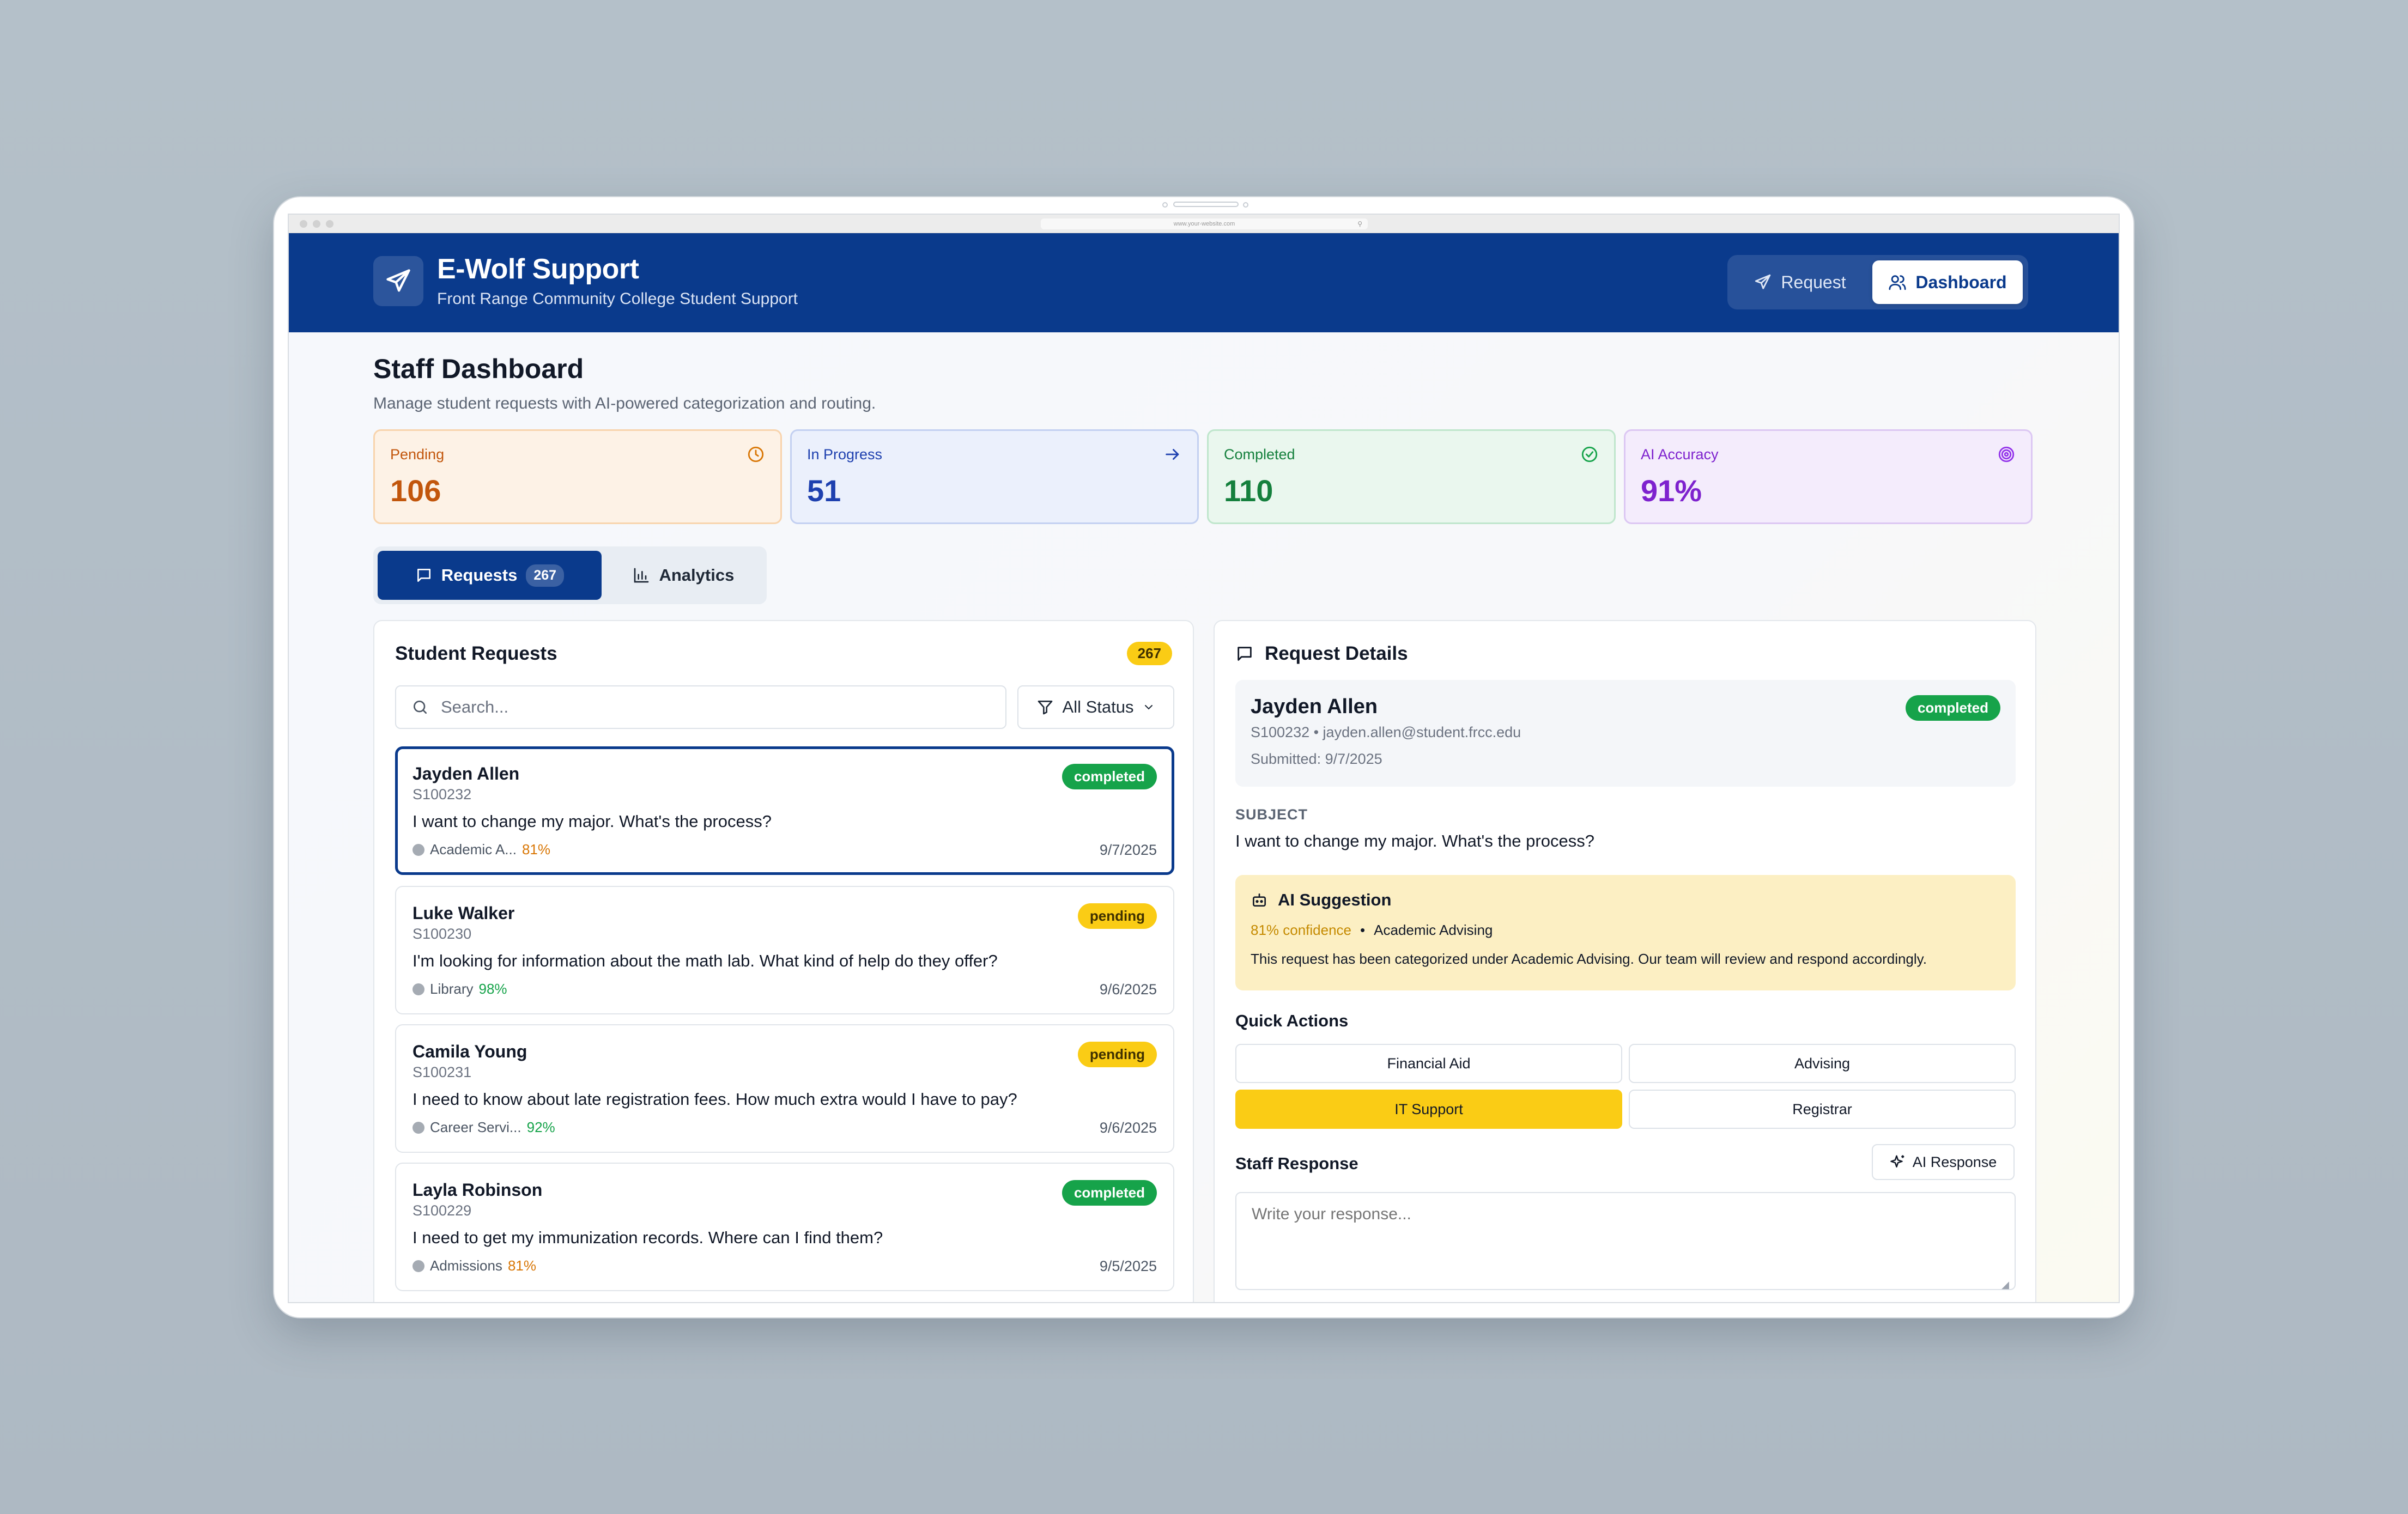  I want to click on target-icon, so click(2007, 455).